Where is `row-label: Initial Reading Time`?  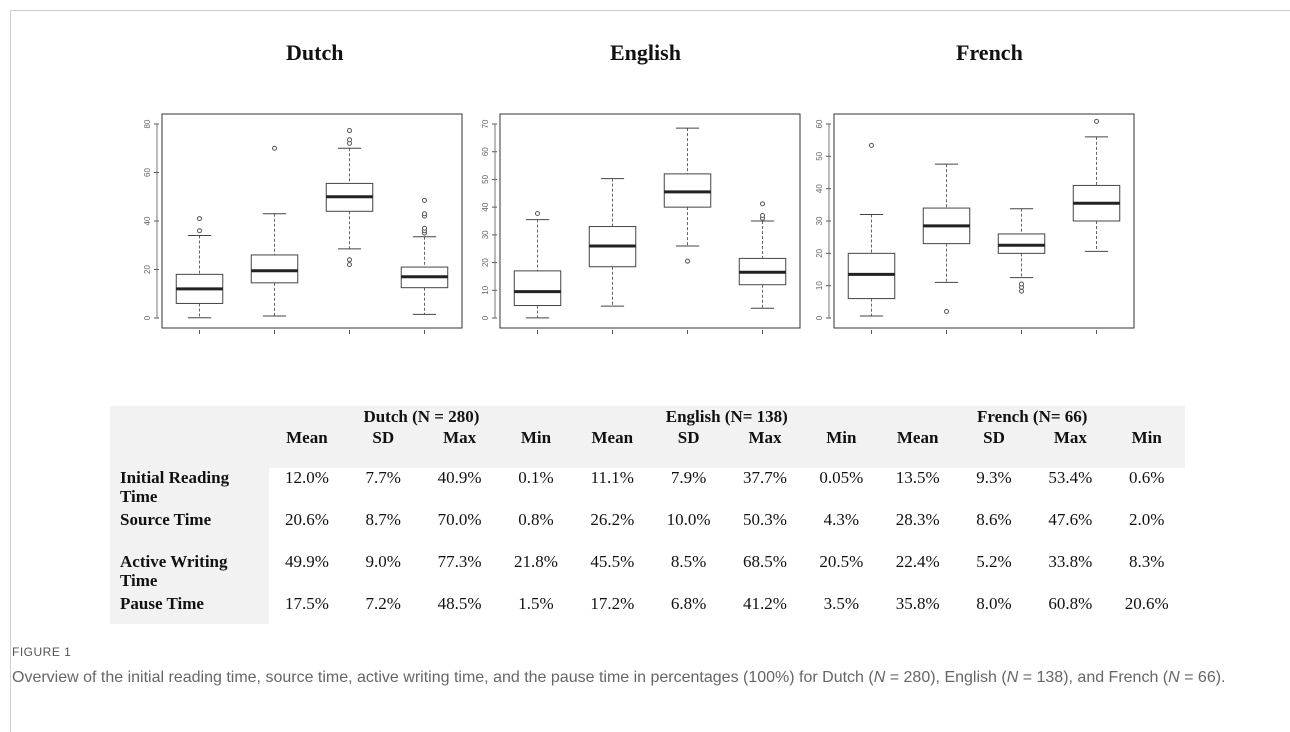
row-label: Initial Reading Time is located at coordinates (175, 487).